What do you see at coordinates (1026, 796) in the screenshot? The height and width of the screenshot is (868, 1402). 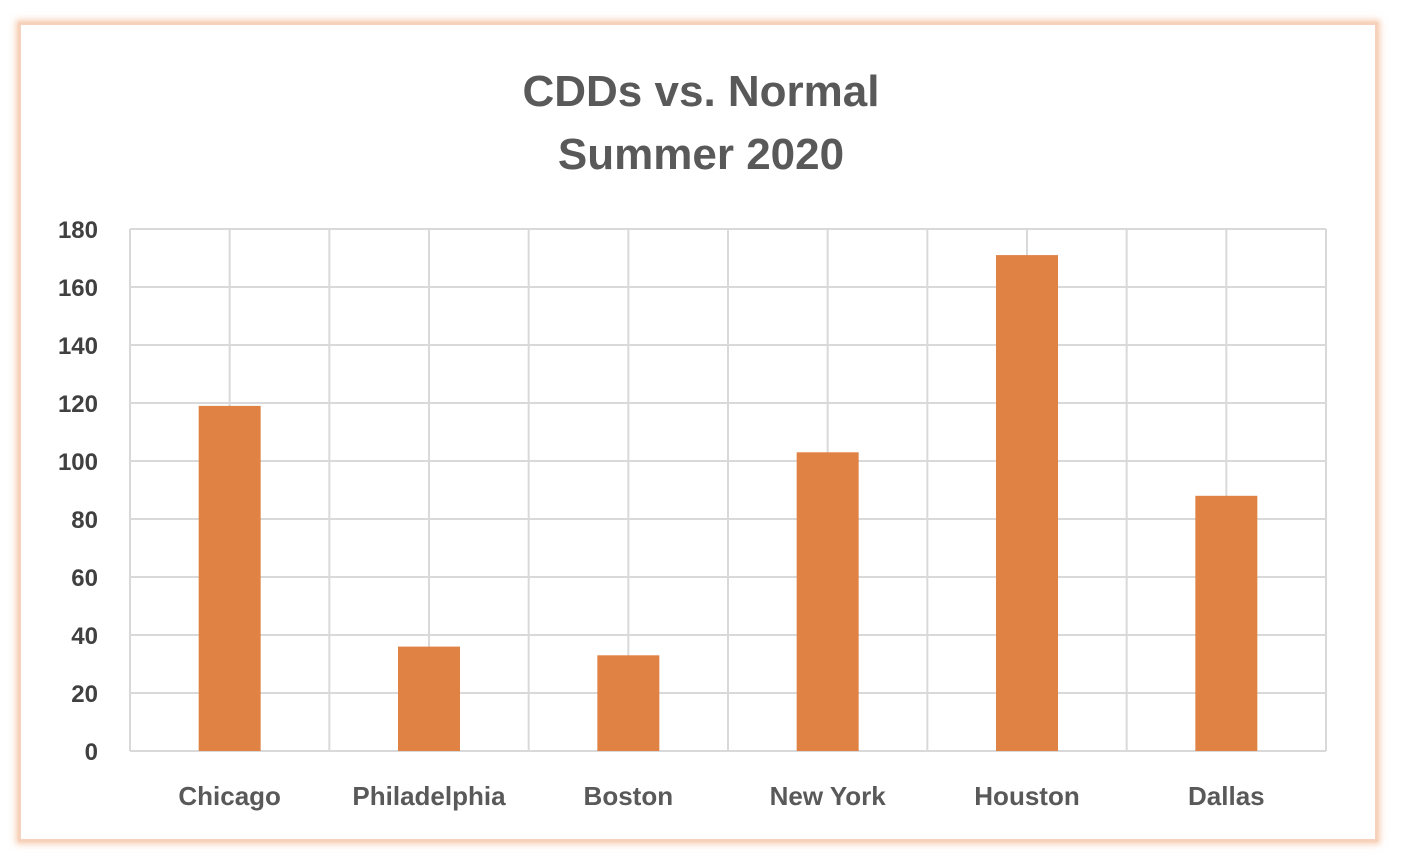 I see `x-tick-label-houston: Houston` at bounding box center [1026, 796].